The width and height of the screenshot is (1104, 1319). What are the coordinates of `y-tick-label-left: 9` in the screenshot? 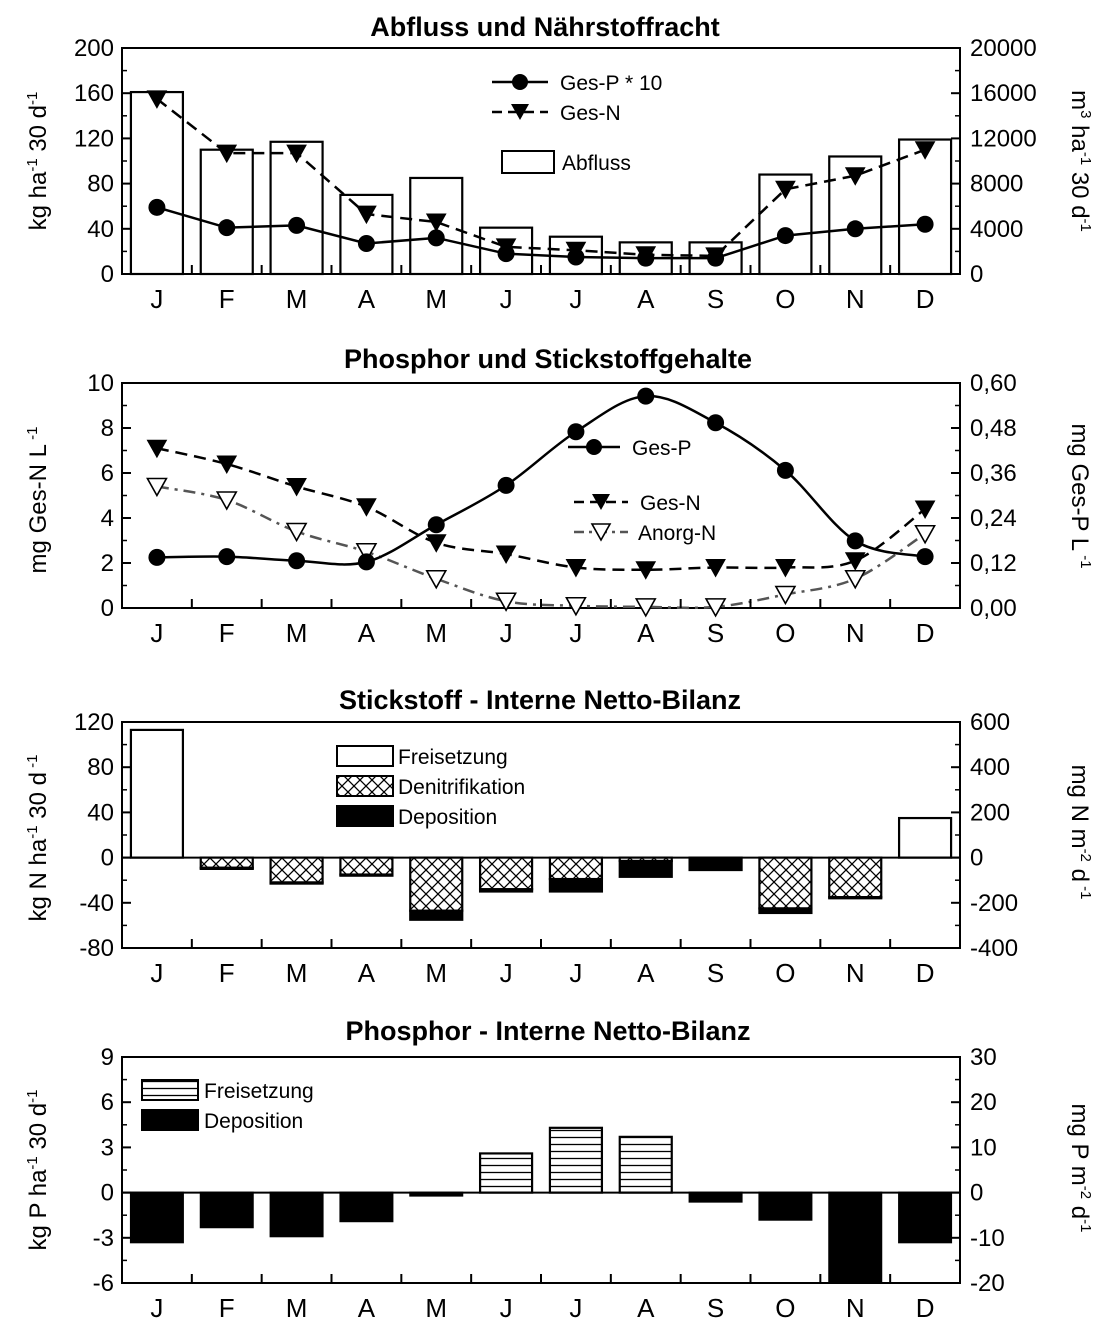 It's located at (107, 1057).